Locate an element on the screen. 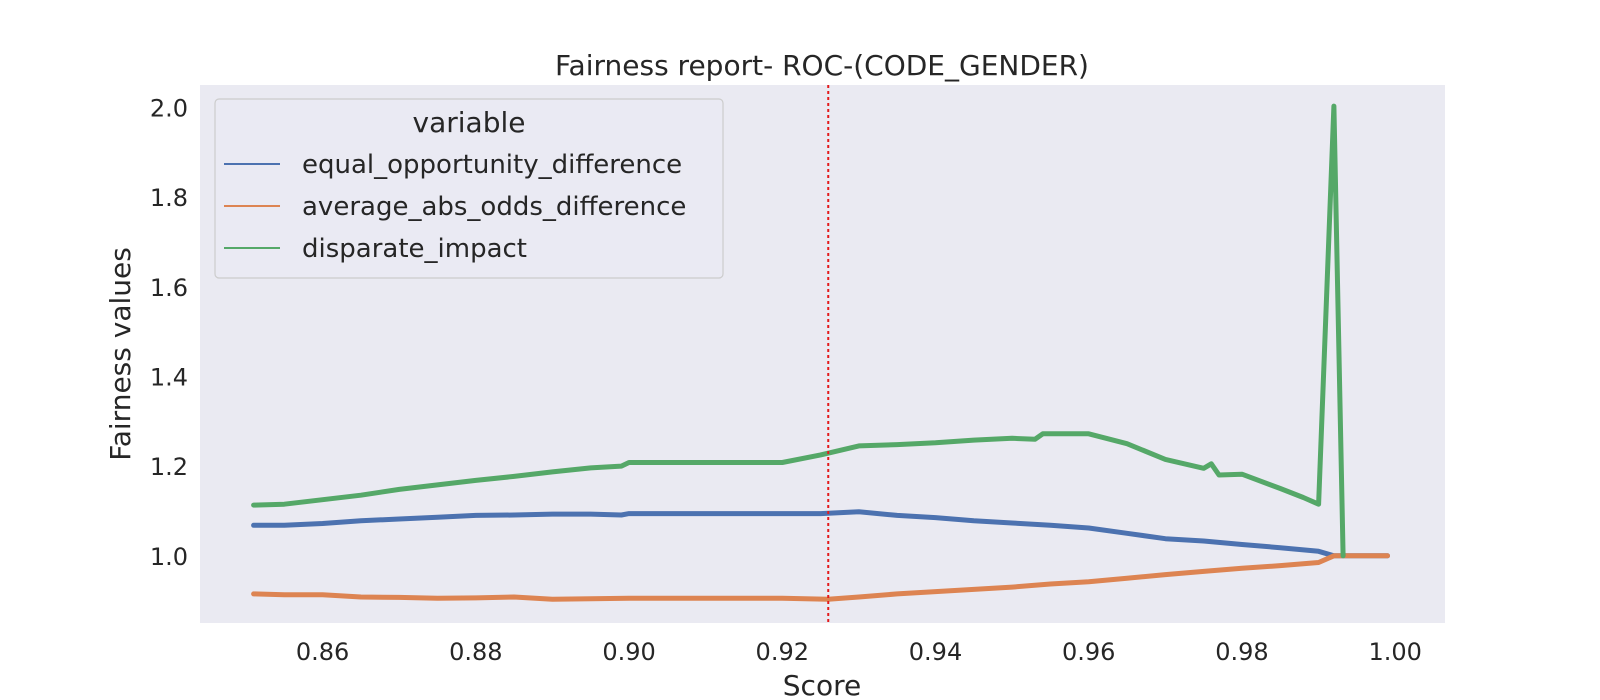  x-tick-label: 0.96 is located at coordinates (1088, 652).